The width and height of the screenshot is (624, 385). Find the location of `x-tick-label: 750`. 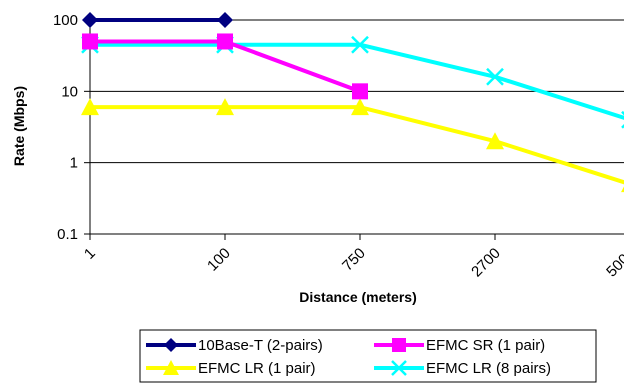

x-tick-label: 750 is located at coordinates (354, 260).